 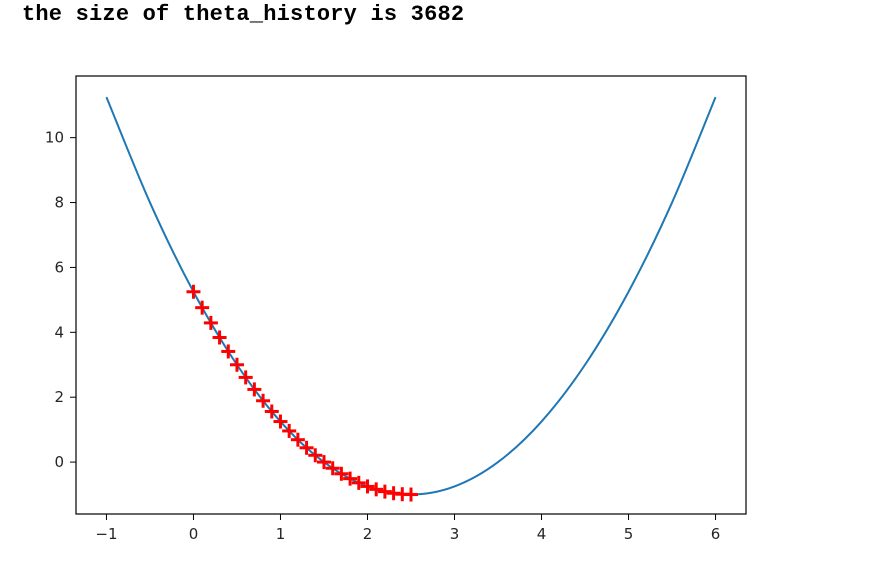 I want to click on x-tick-label: 6, so click(x=716, y=534).